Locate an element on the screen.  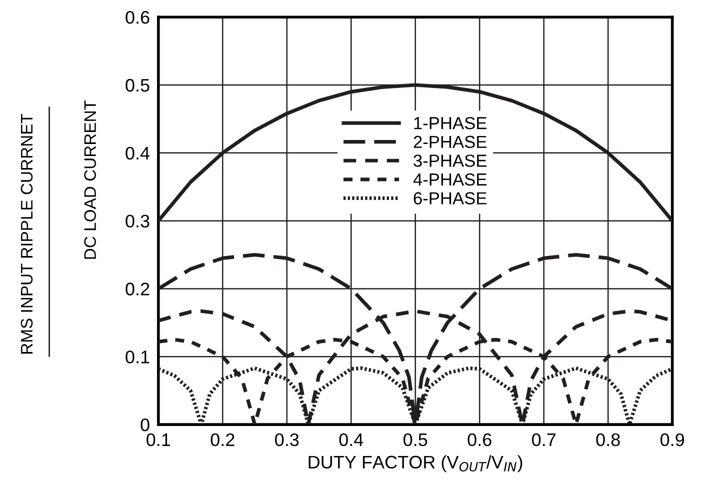
y-axis-title: DC LOAD CURRENT is located at coordinates (90, 179).